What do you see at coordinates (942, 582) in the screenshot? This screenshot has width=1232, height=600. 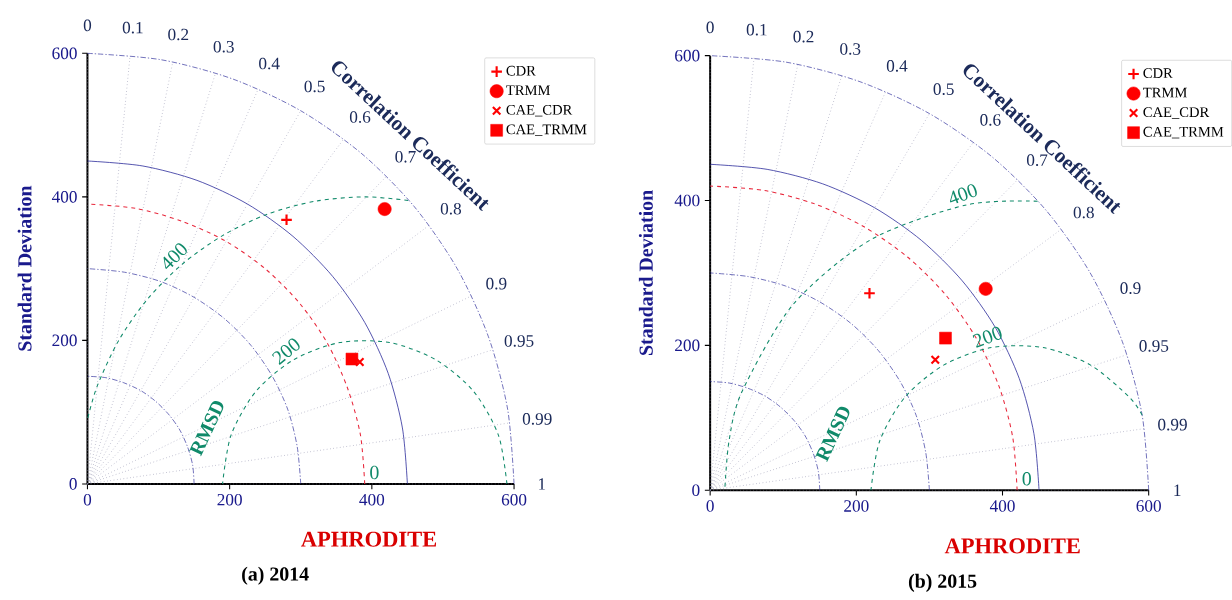 I see `text: (b) 2015` at bounding box center [942, 582].